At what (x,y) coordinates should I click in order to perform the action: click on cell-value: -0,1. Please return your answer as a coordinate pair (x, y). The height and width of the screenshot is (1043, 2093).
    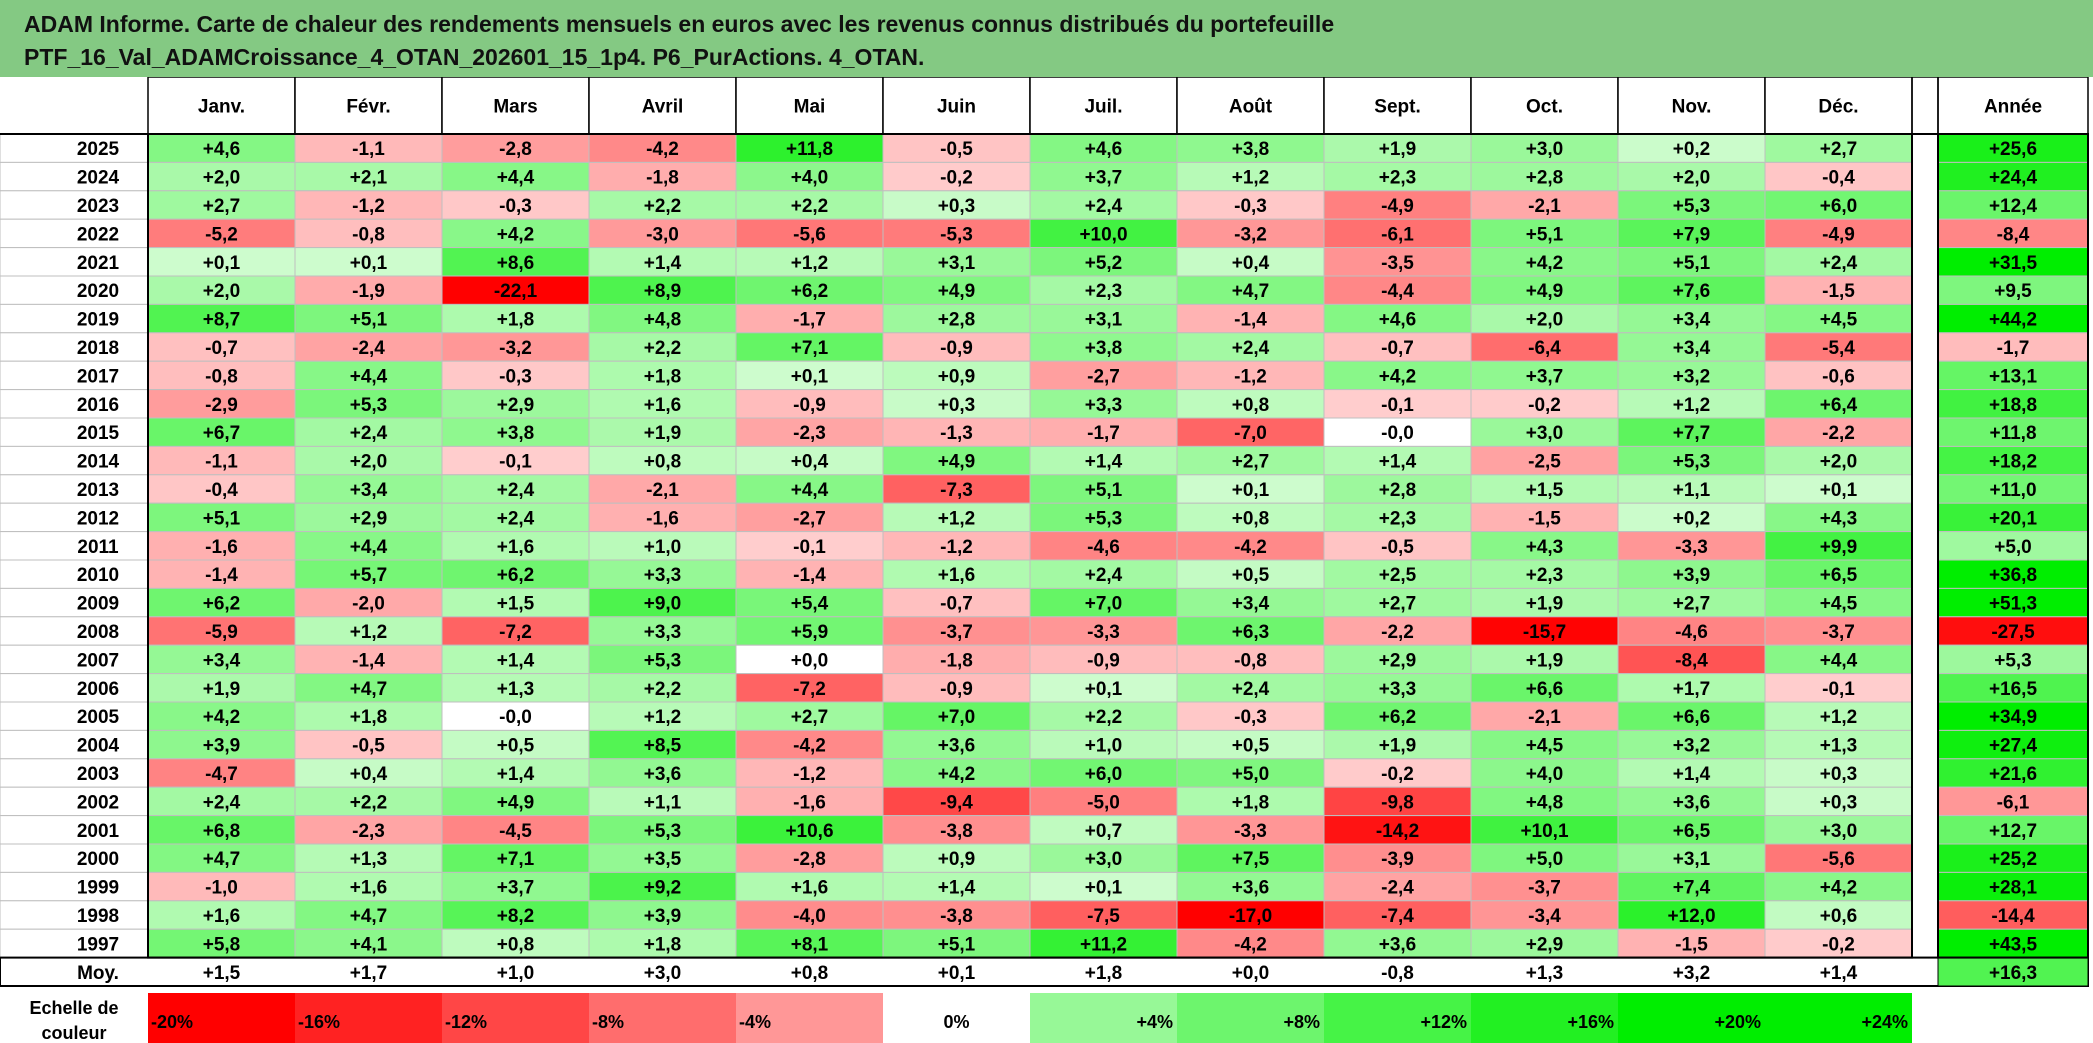
    Looking at the image, I should click on (1838, 689).